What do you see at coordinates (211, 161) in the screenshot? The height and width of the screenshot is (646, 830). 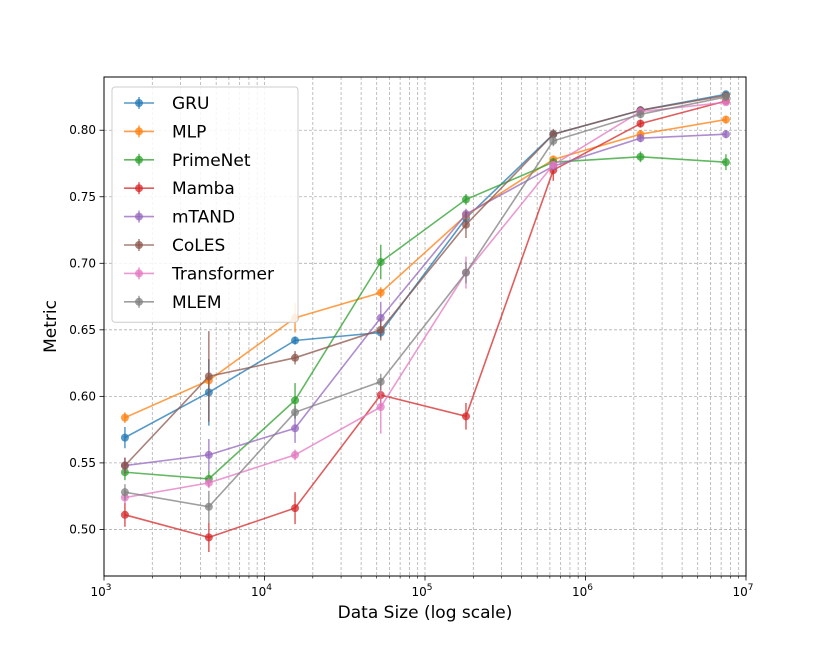 I see `legend-label: PrimeNet` at bounding box center [211, 161].